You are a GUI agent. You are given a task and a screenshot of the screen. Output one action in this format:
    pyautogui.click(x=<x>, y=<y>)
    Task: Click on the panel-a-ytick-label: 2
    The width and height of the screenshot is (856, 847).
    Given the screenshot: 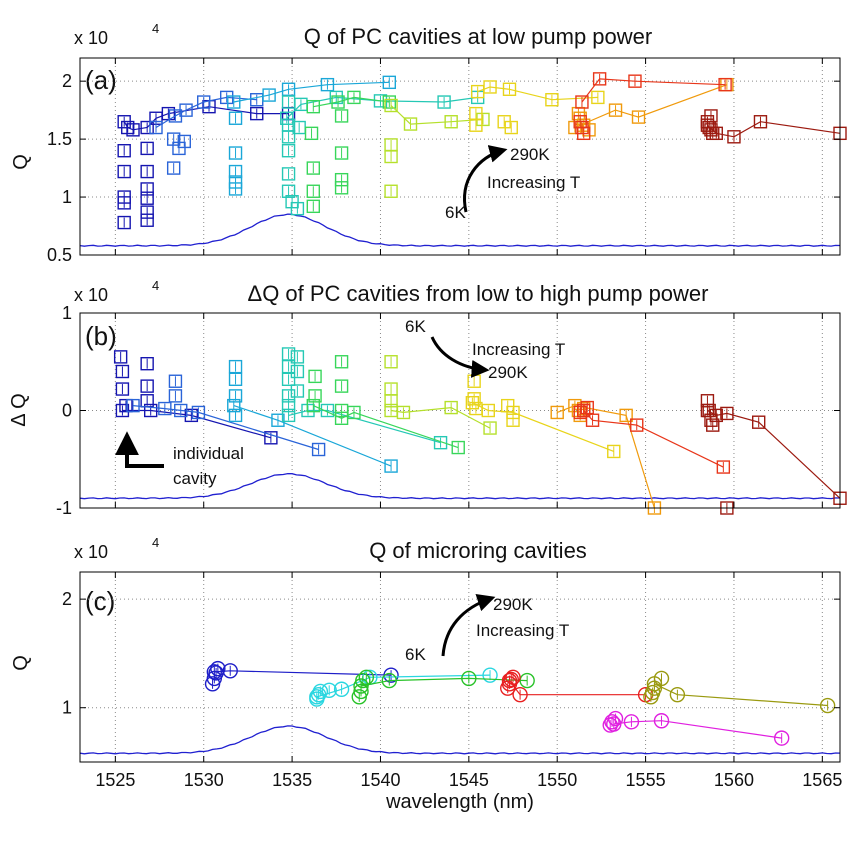 What is the action you would take?
    pyautogui.click(x=67, y=81)
    